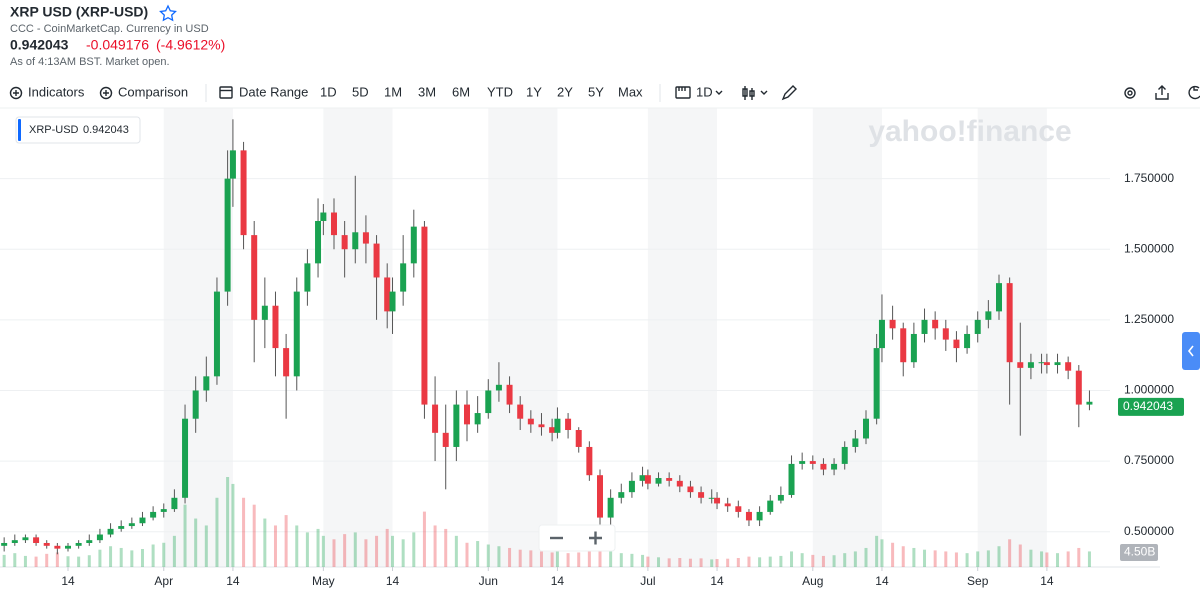  Describe the element at coordinates (106, 93) in the screenshot. I see `comparison-icon` at that location.